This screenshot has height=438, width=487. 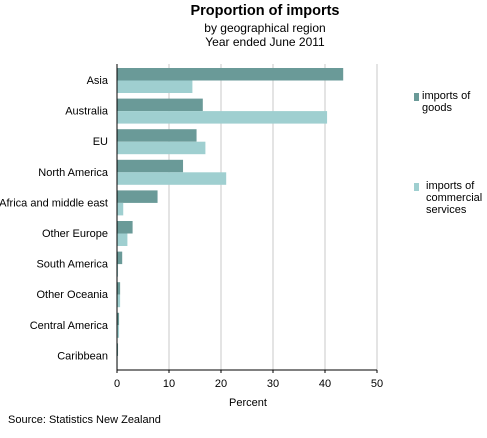 I want to click on category-label: Africa and middle east, so click(x=54, y=203).